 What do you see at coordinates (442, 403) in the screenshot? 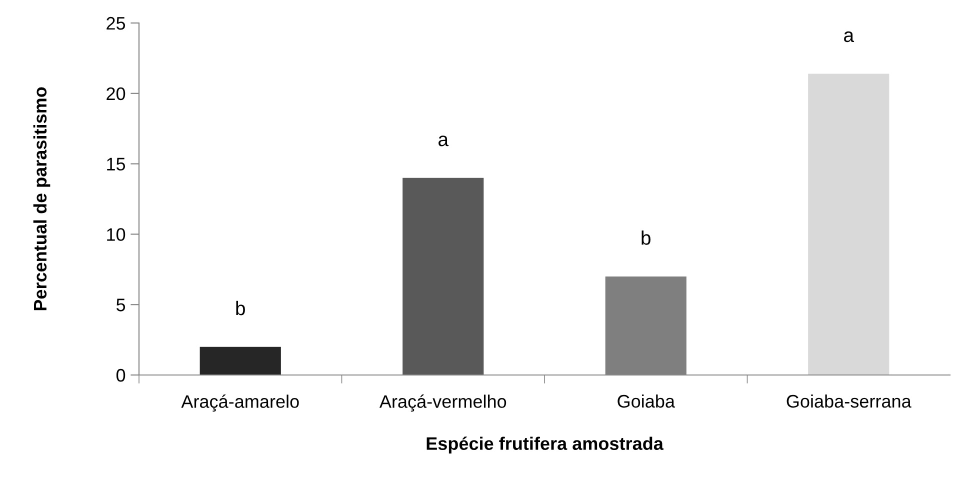
I see `x-tick-label: Araçá-vermelho` at bounding box center [442, 403].